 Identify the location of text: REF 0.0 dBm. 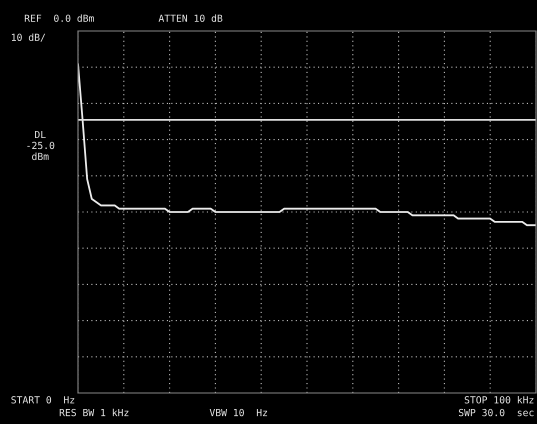
(59, 18).